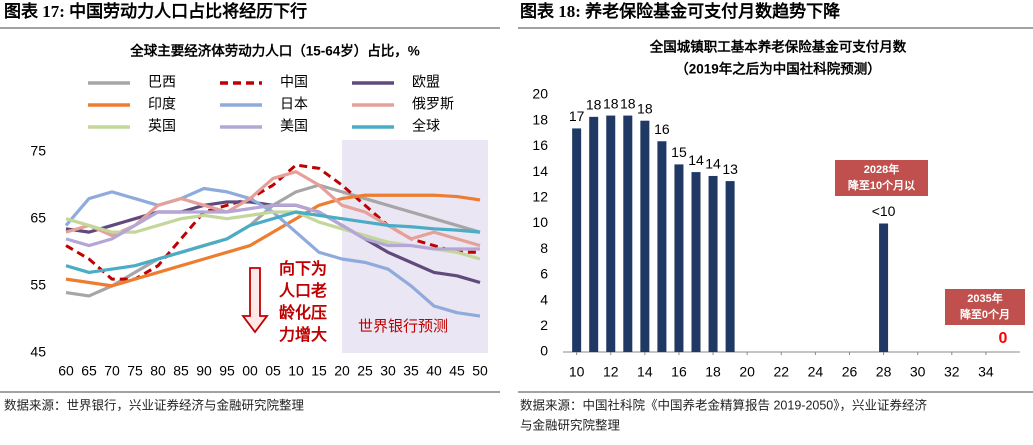 This screenshot has height=445, width=1033. What do you see at coordinates (730, 169) in the screenshot?
I see `value-label: 13` at bounding box center [730, 169].